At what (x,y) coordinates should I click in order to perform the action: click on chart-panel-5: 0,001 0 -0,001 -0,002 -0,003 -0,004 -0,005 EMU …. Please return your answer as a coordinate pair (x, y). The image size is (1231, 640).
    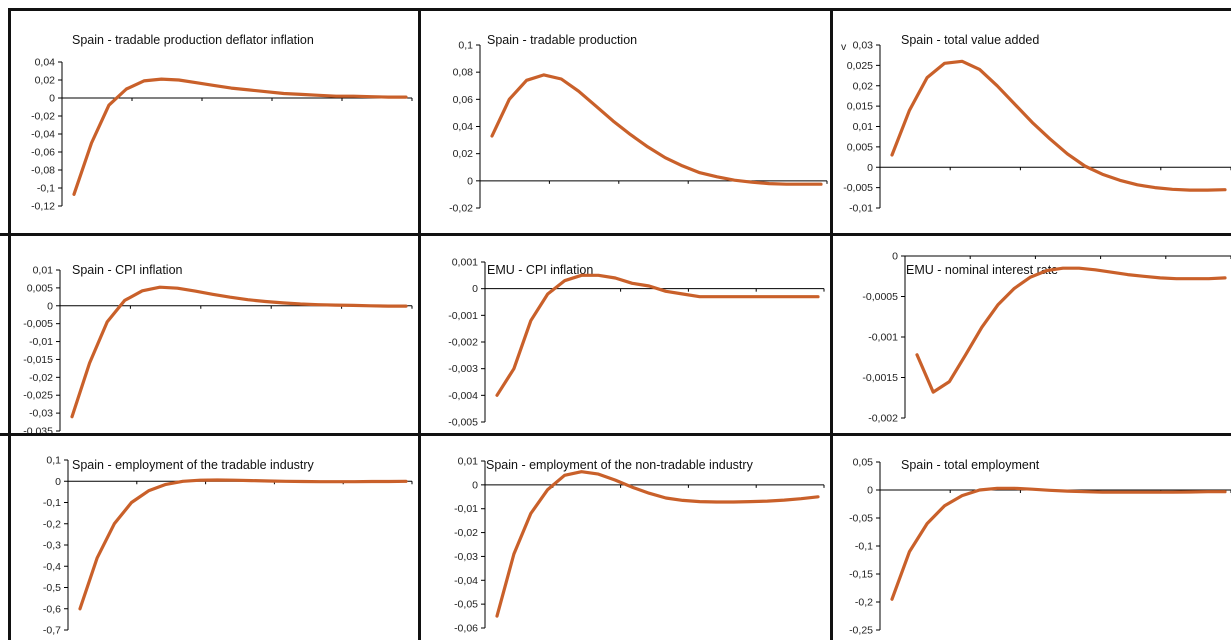
    Looking at the image, I should click on (626, 334).